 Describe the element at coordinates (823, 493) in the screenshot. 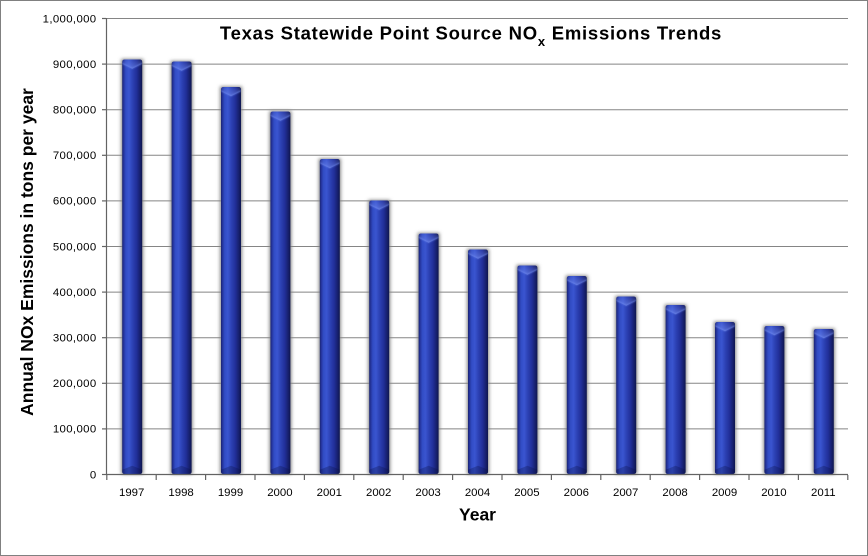

I see `svg-text: 2011` at that location.